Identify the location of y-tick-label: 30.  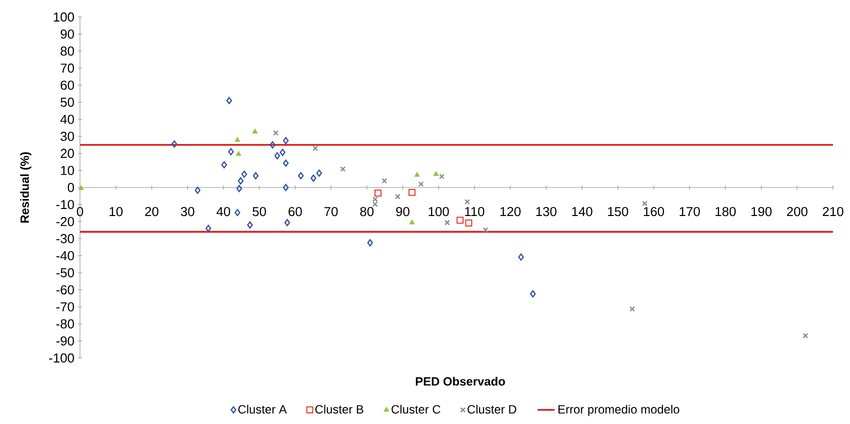
(67, 136).